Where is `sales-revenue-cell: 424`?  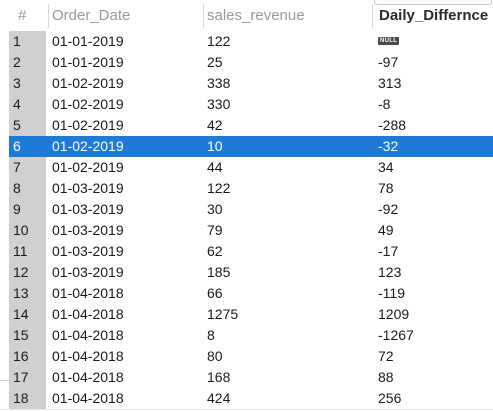
sales-revenue-cell: 424 is located at coordinates (219, 398).